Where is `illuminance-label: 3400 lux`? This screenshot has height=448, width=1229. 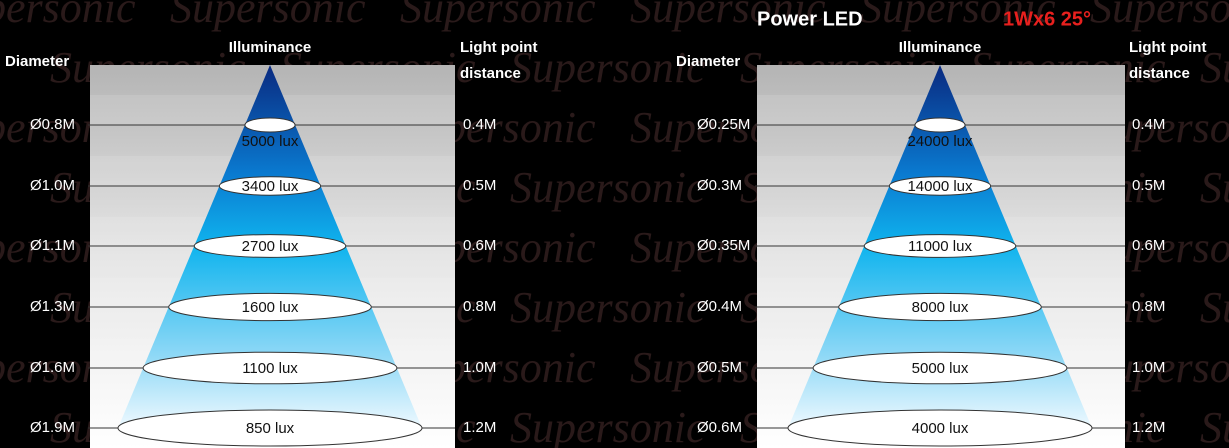
illuminance-label: 3400 lux is located at coordinates (270, 186).